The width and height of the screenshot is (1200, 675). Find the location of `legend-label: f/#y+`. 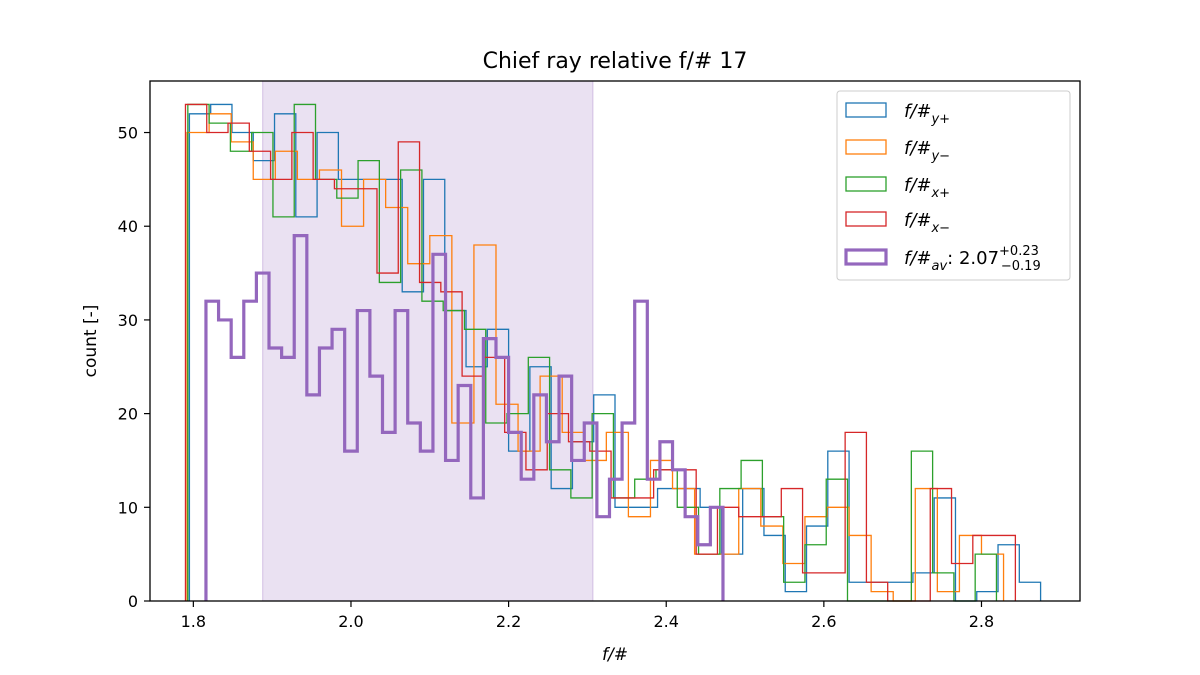

legend-label: f/#y+ is located at coordinates (927, 114).